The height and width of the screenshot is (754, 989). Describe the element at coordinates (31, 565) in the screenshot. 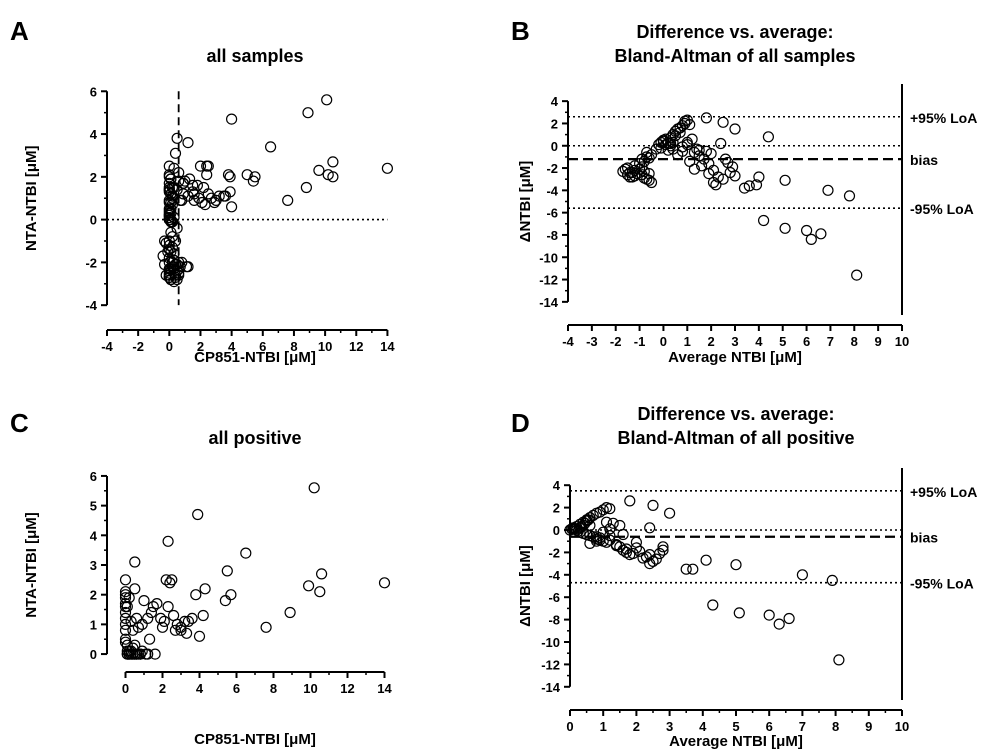

I see `y-axis-label: NTA-NTBI [μM]` at that location.